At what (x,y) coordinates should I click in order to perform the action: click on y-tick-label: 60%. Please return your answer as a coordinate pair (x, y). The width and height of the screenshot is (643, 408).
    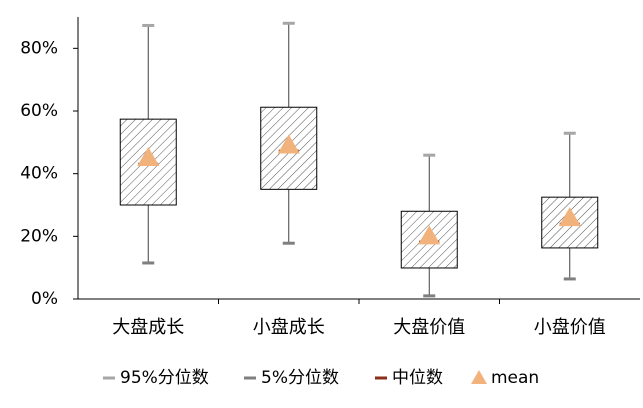
    Looking at the image, I should click on (39, 111).